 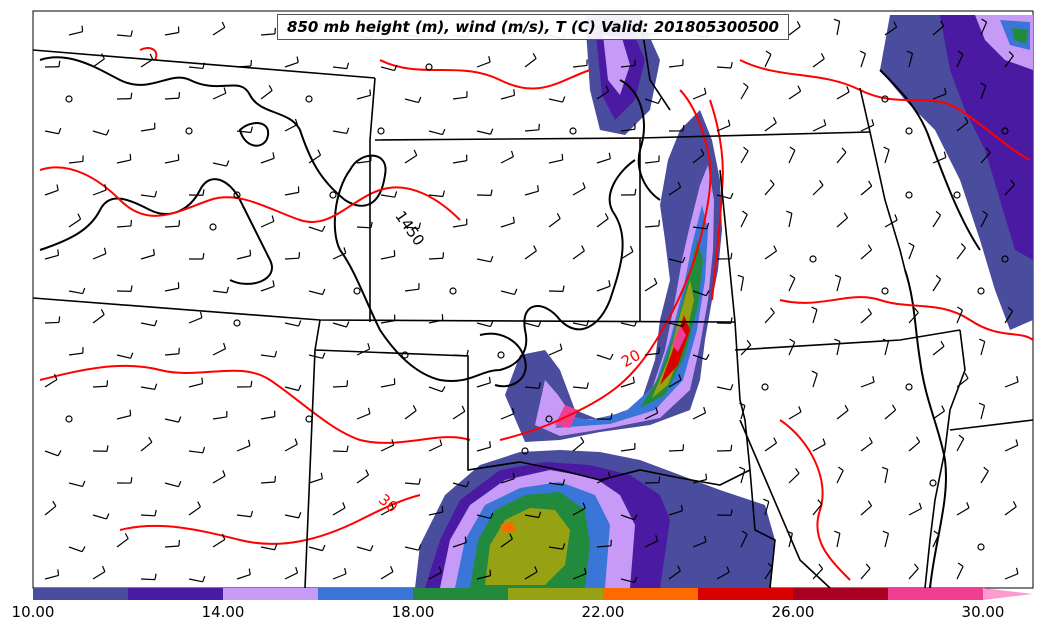 I want to click on colorbar-tick-label: 30.00, so click(x=983, y=612).